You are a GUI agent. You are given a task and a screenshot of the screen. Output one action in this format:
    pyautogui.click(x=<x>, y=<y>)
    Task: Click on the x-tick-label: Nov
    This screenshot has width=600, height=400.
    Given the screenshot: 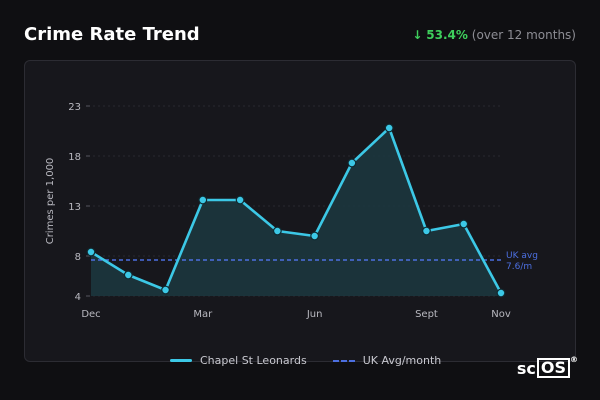 What is the action you would take?
    pyautogui.click(x=501, y=314)
    